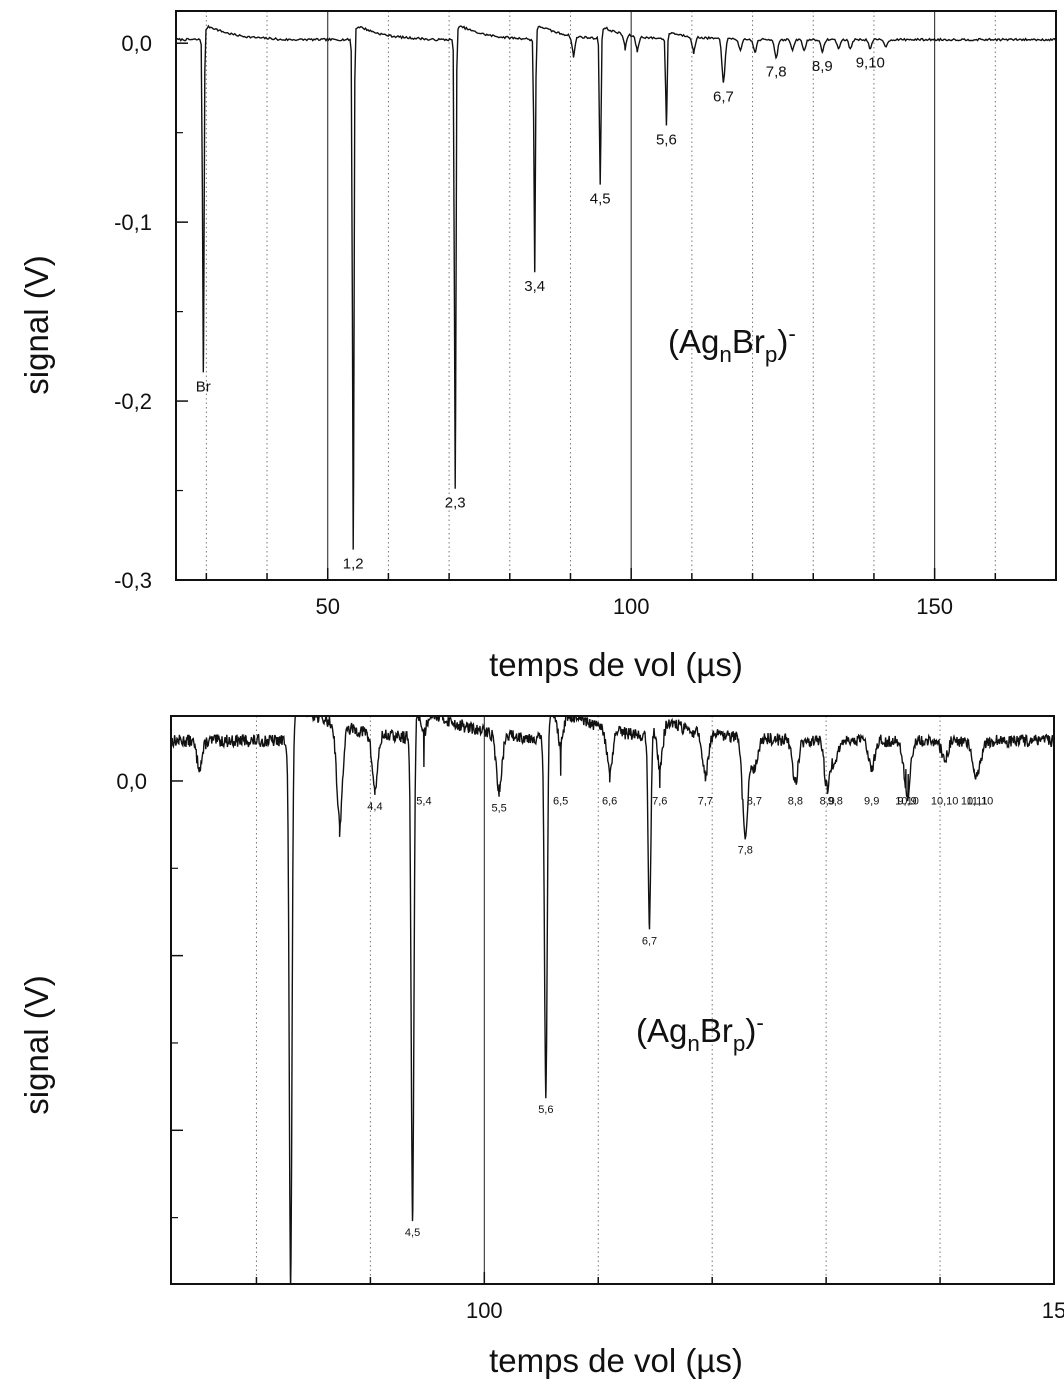 The height and width of the screenshot is (1391, 1064). I want to click on peak-label: 1,2, so click(353, 564).